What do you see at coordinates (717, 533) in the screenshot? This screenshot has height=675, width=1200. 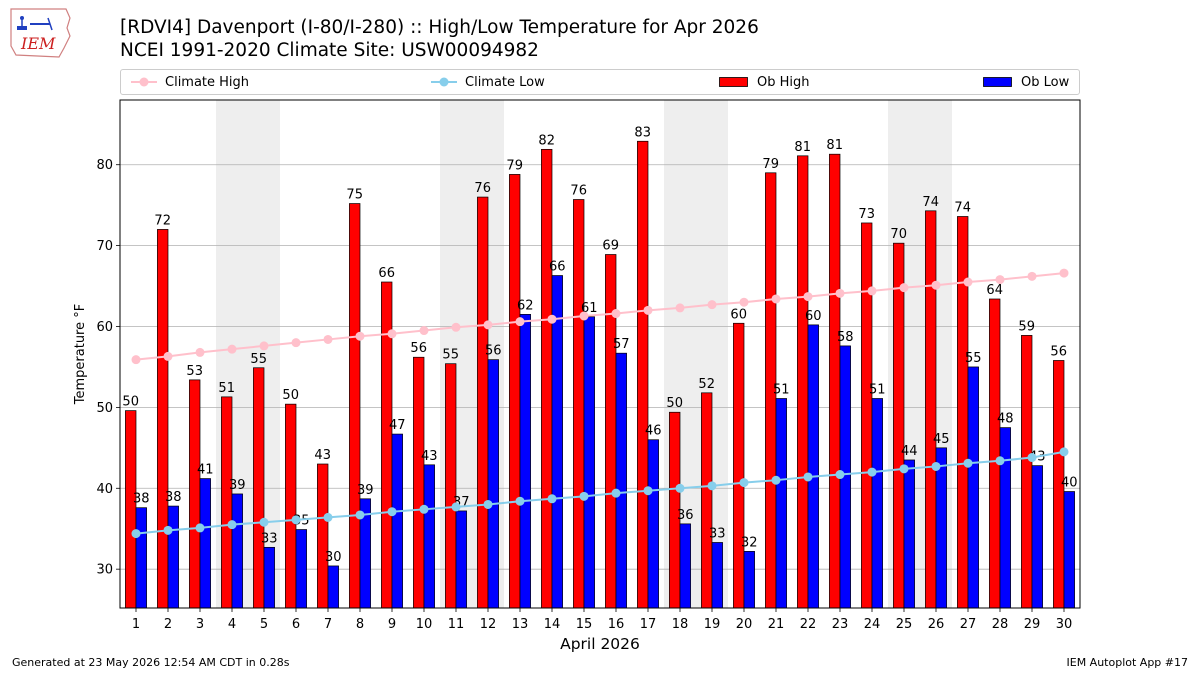 I see `ob-low-value-label: 33` at bounding box center [717, 533].